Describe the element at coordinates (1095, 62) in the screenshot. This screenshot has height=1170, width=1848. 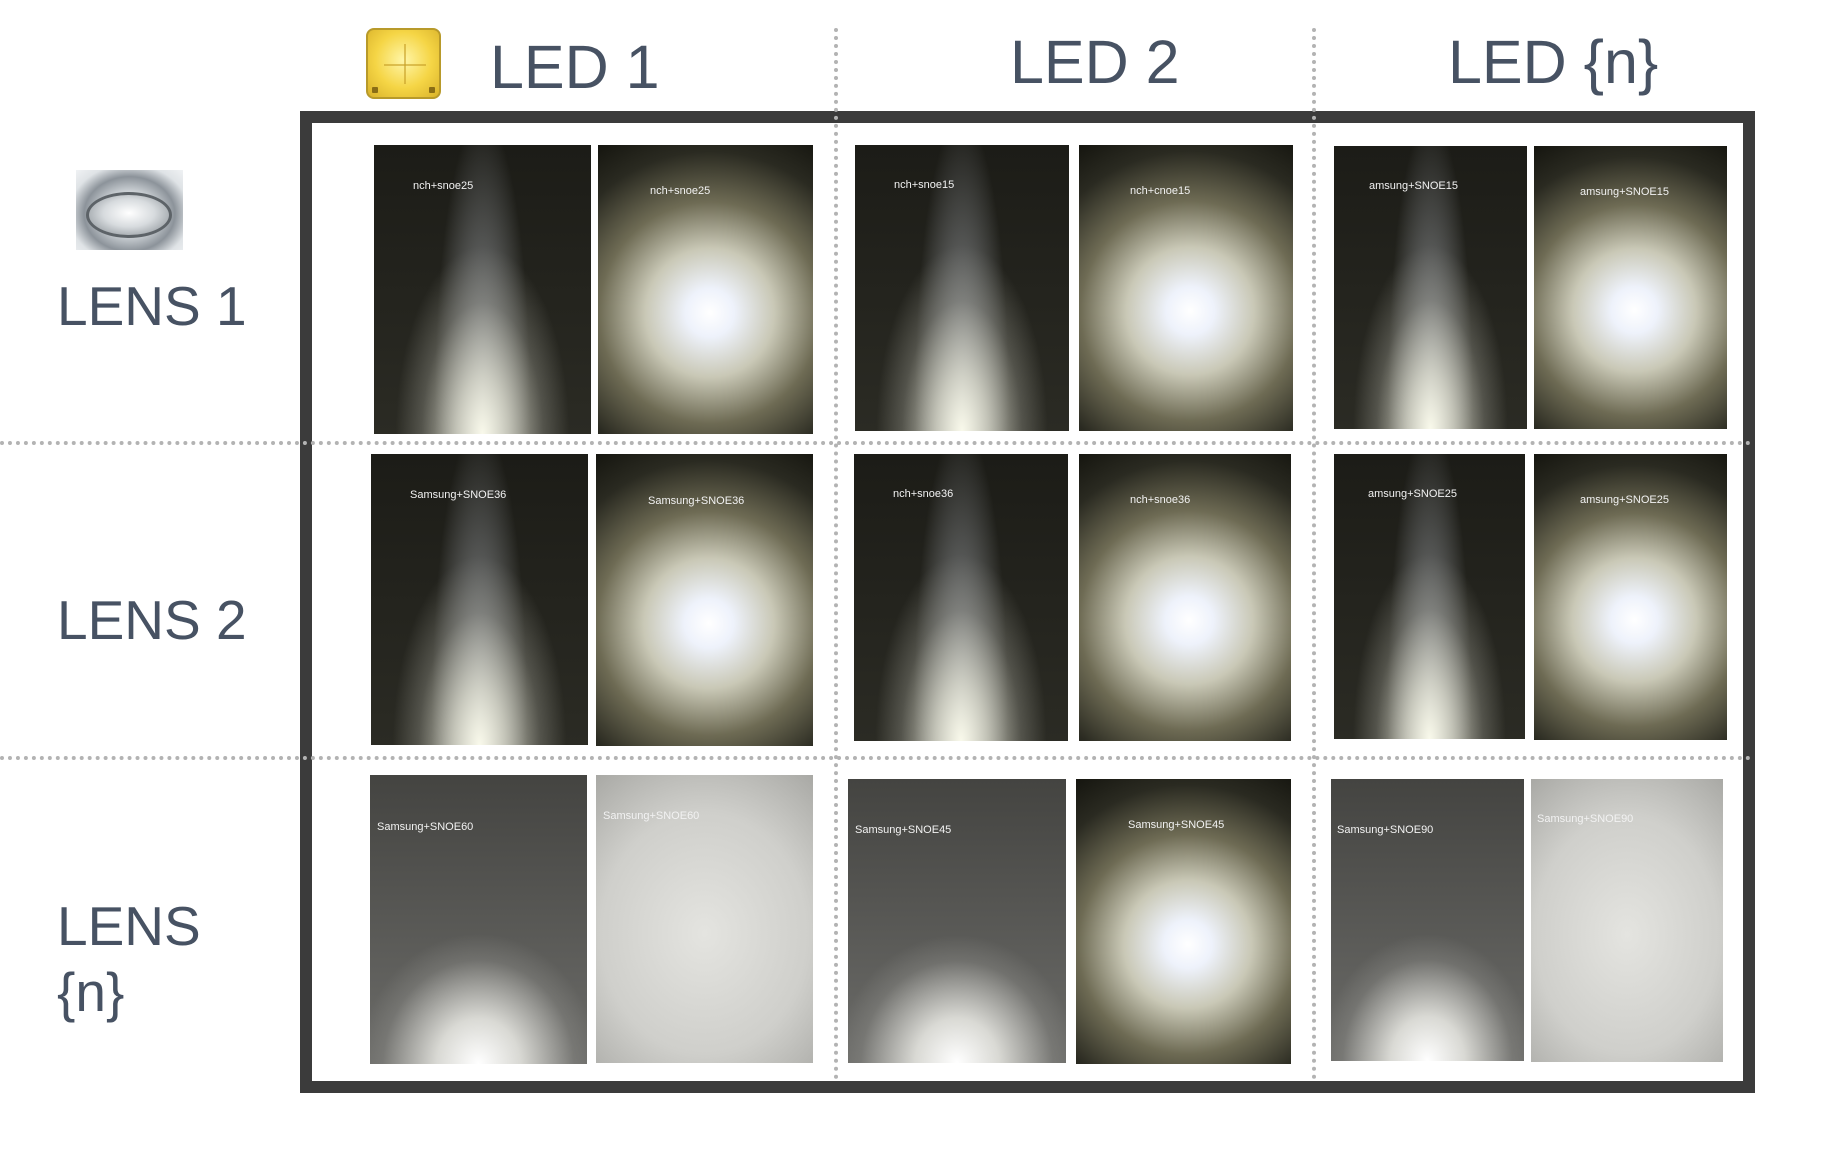
I see `column-header-led-2: LED 2` at that location.